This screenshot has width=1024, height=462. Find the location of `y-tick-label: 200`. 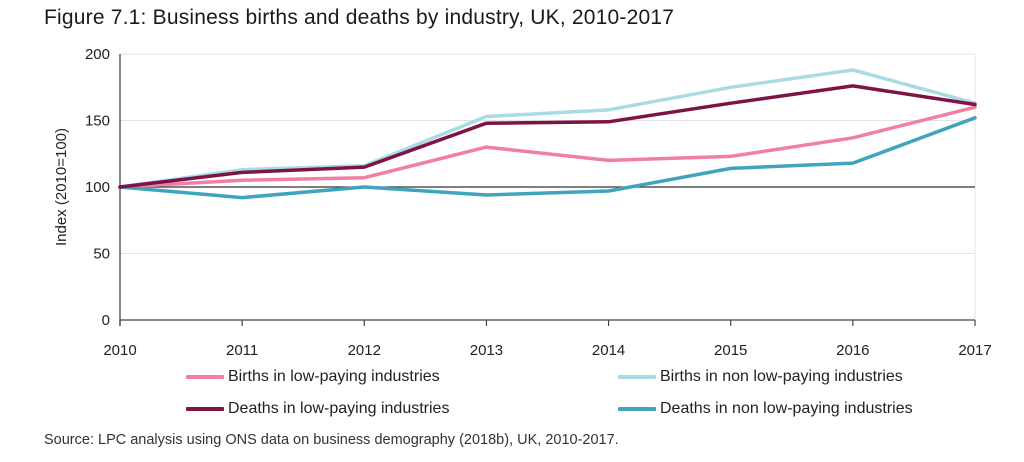

y-tick-label: 200 is located at coordinates (97, 54).